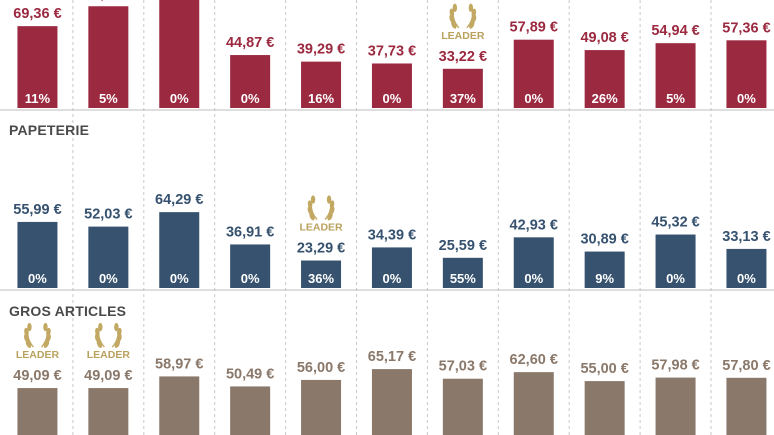 The image size is (774, 435). Describe the element at coordinates (321, 278) in the screenshot. I see `percent-label: 36%` at that location.